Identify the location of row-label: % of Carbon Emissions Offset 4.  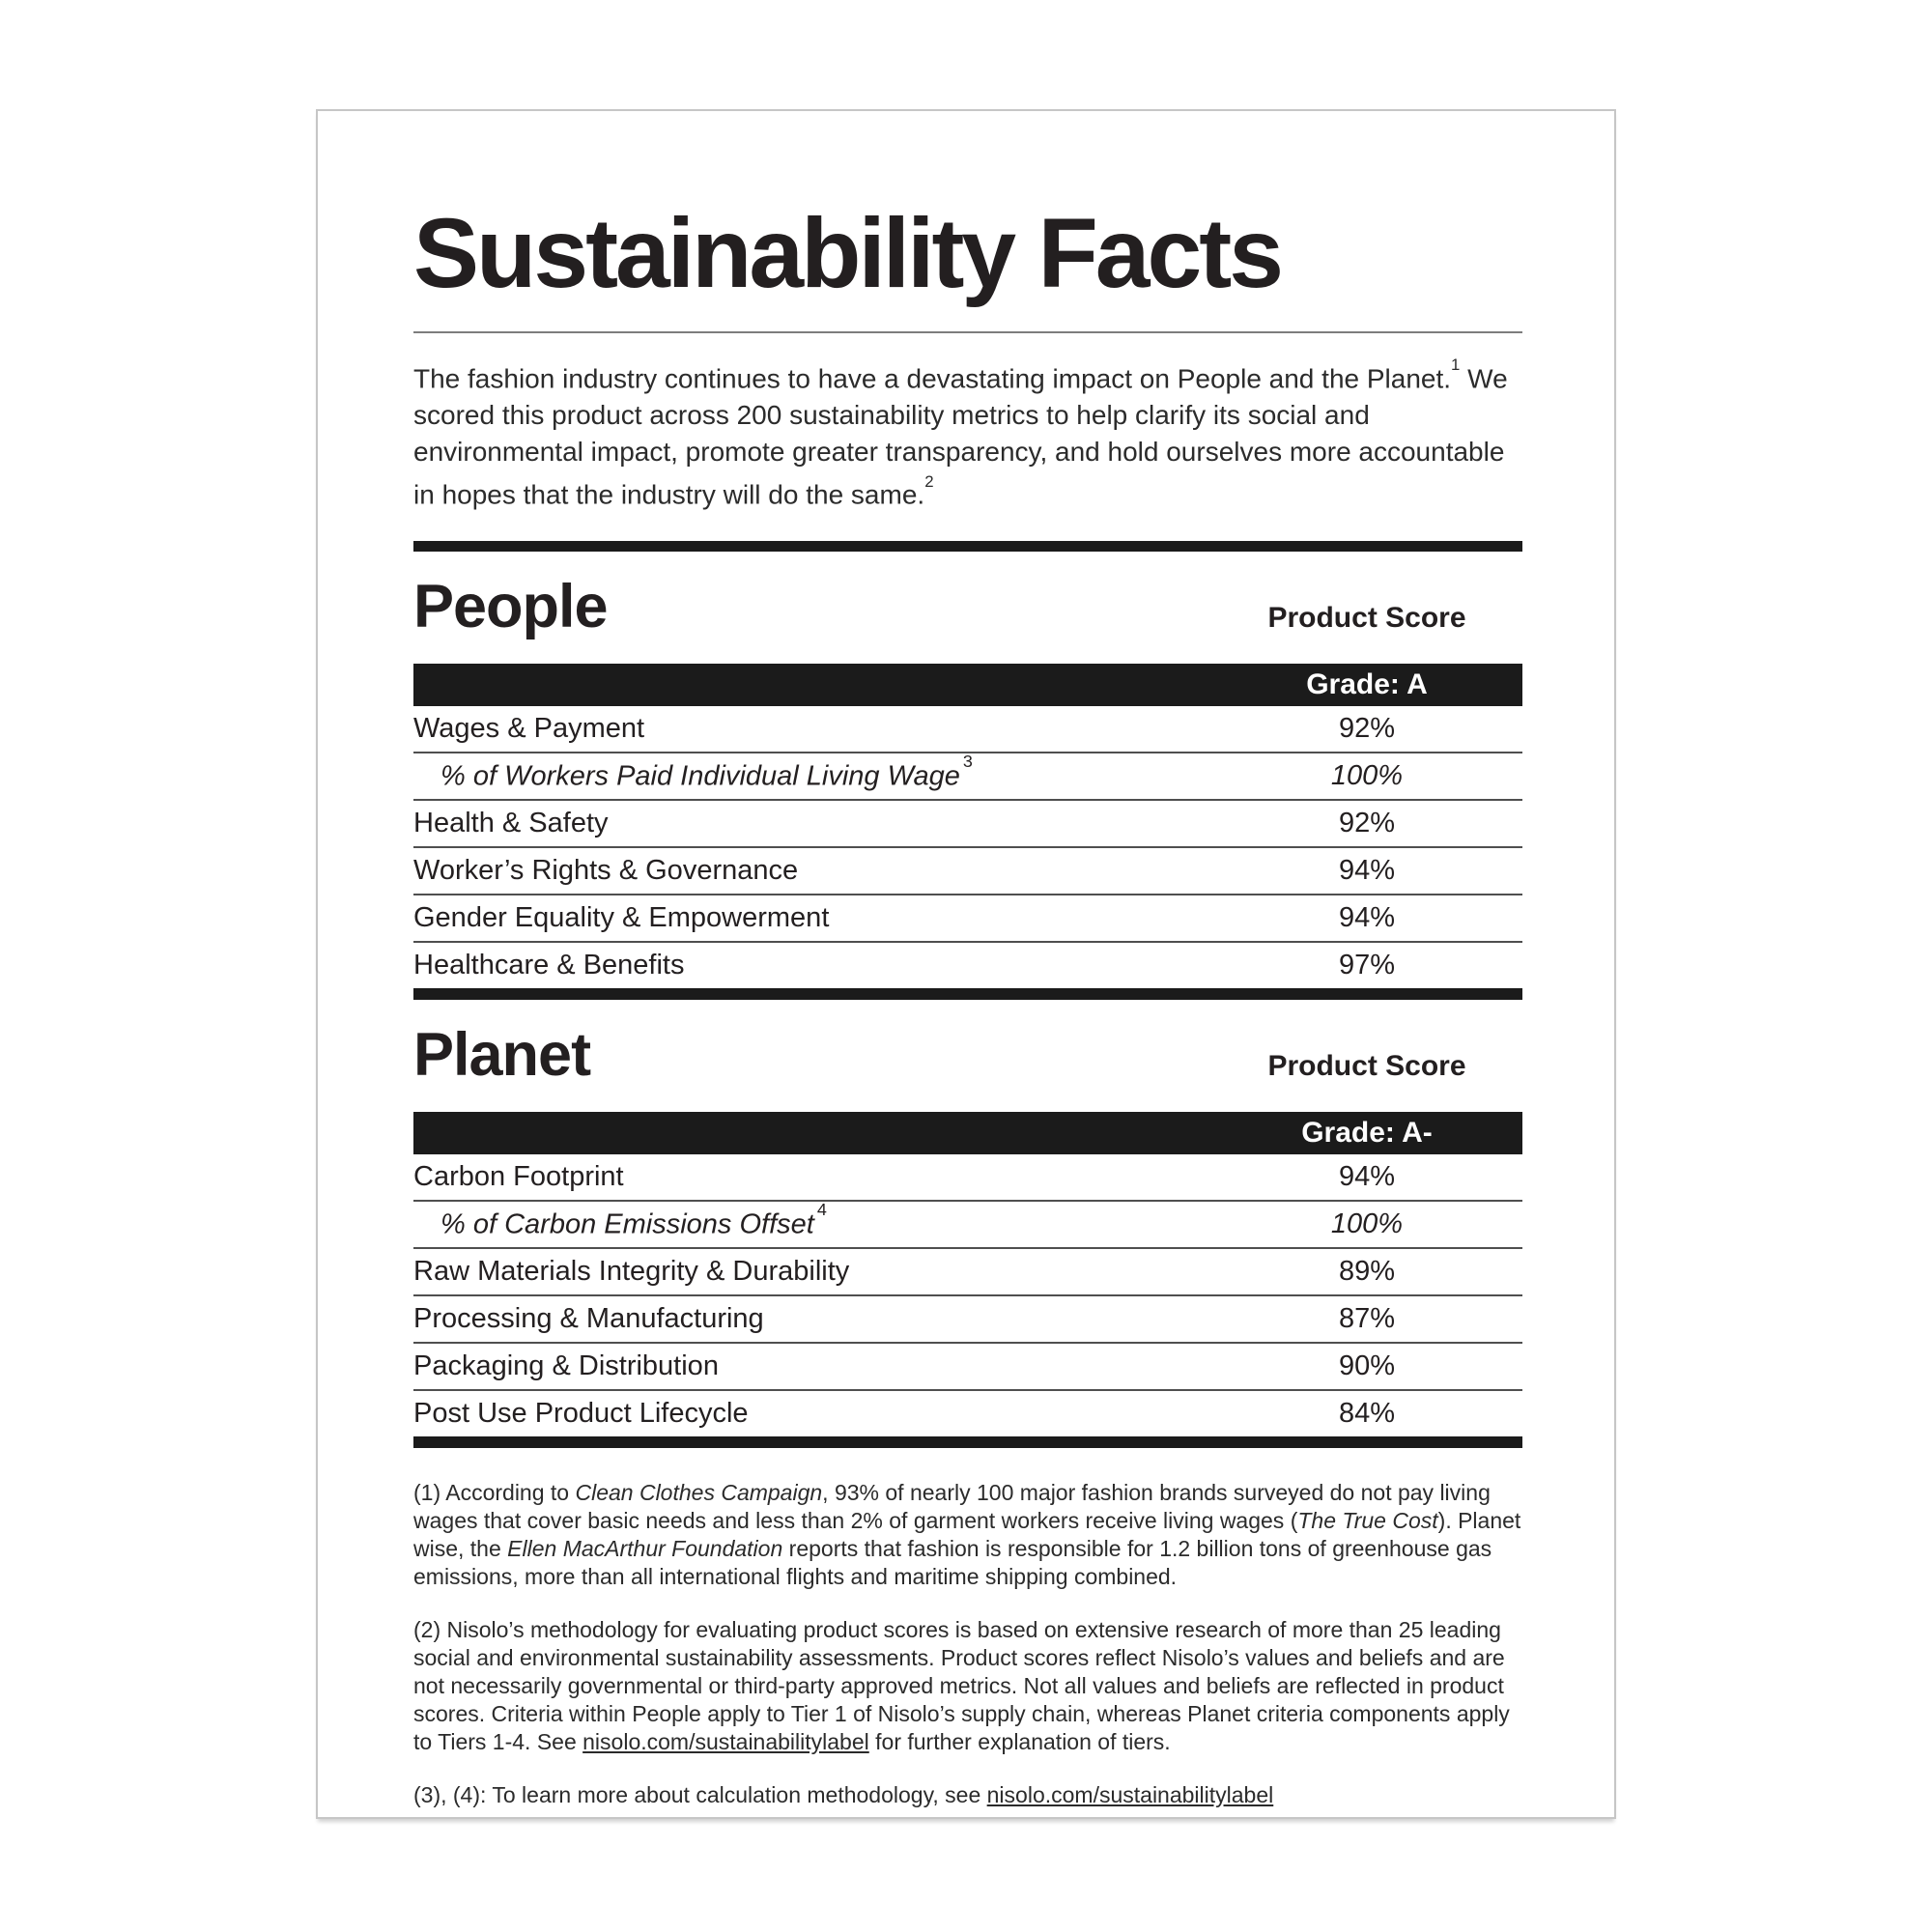
(633, 1219).